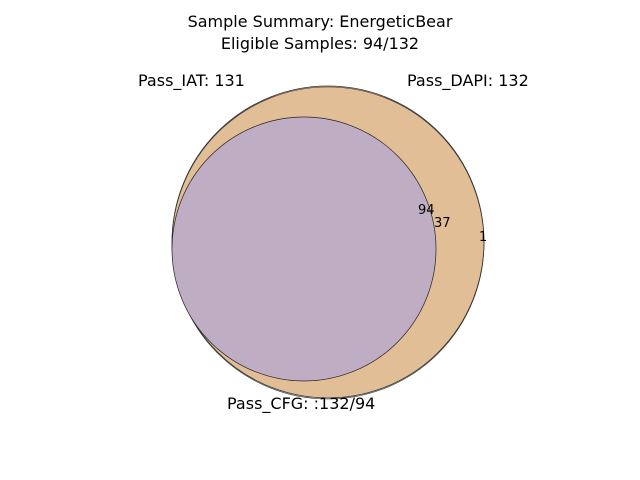 The image size is (640, 480). I want to click on chart-subtitle: Eligible Samples: 94/132, so click(320, 43).